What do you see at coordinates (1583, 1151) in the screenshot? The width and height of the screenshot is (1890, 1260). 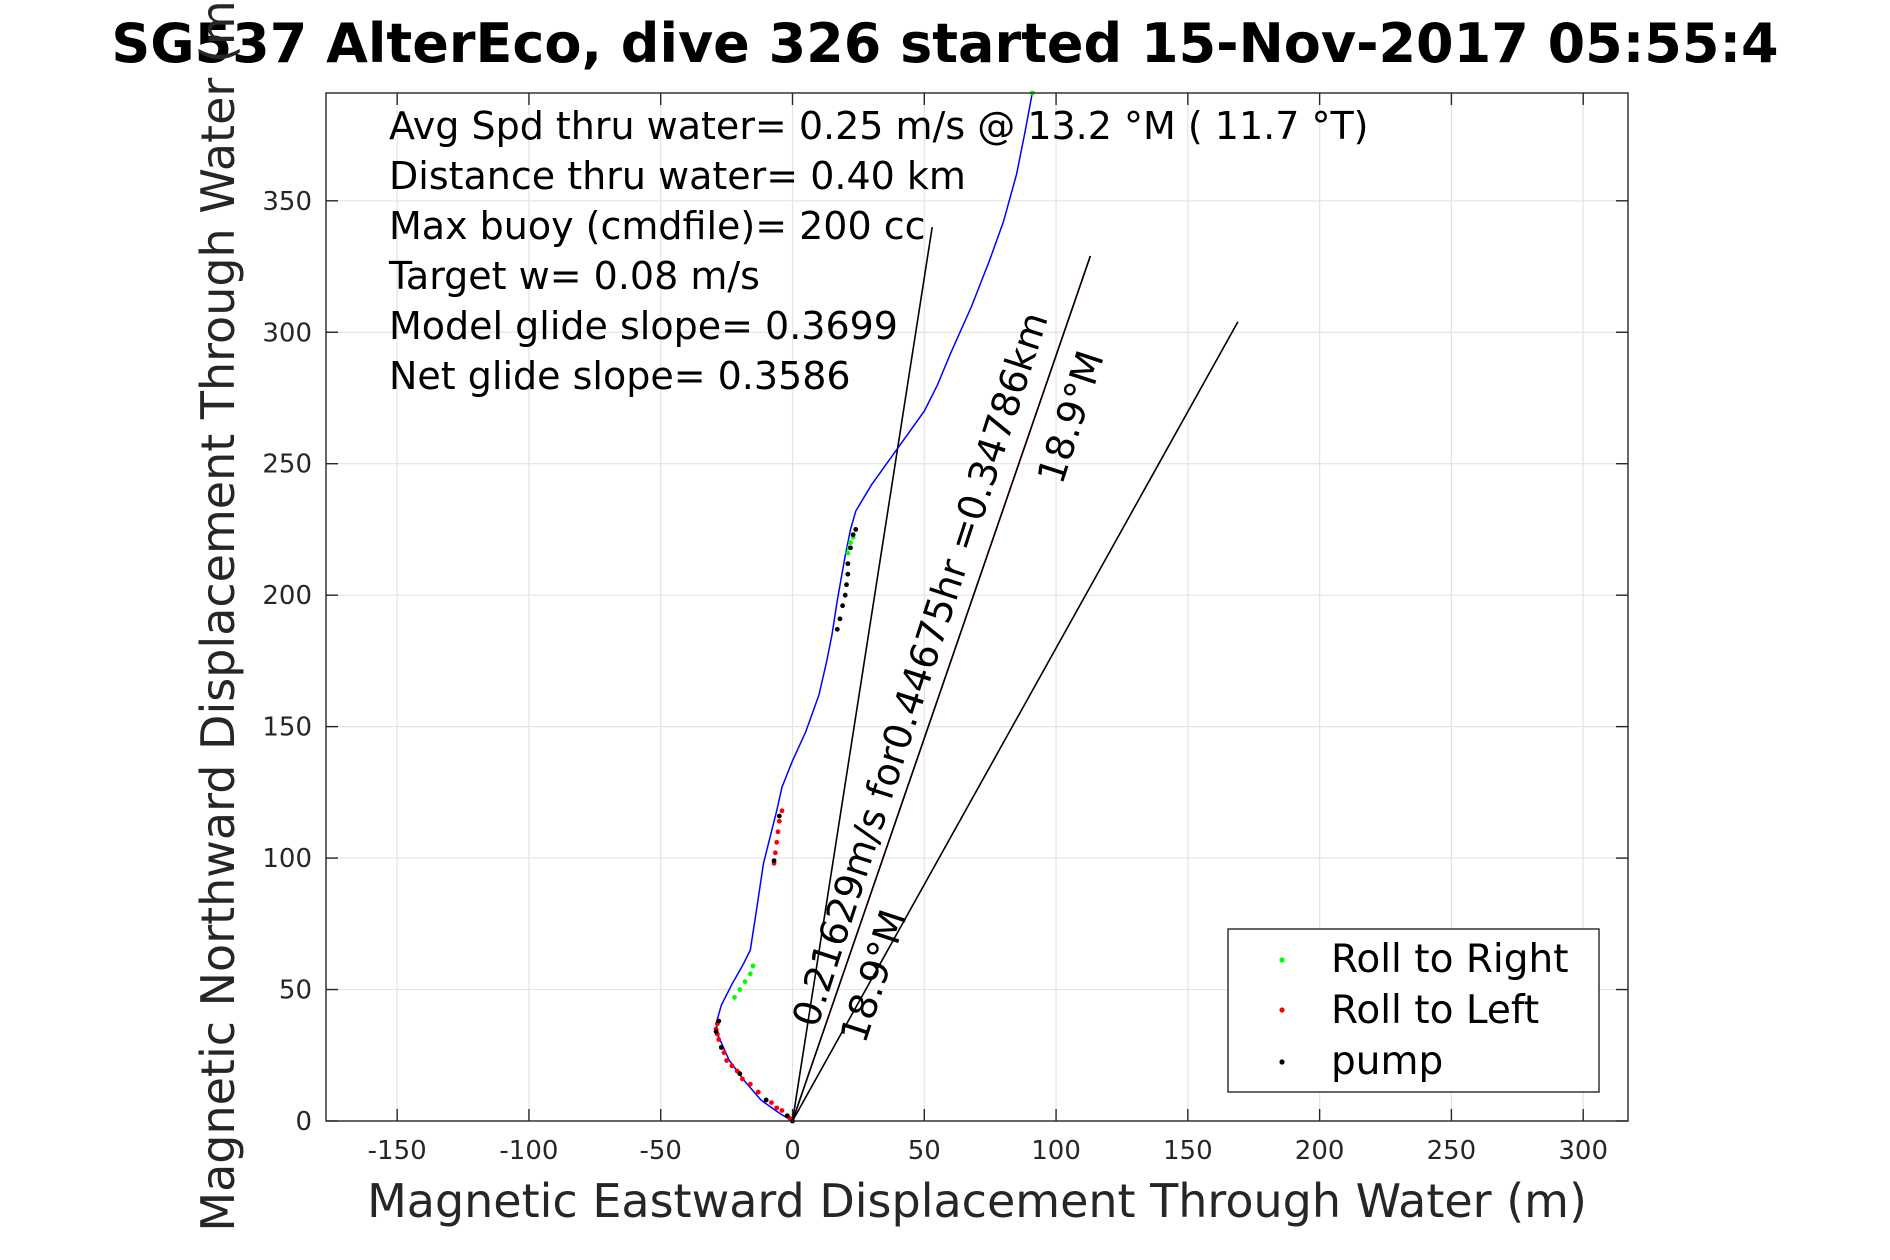 I see `x-tick-label: 300` at bounding box center [1583, 1151].